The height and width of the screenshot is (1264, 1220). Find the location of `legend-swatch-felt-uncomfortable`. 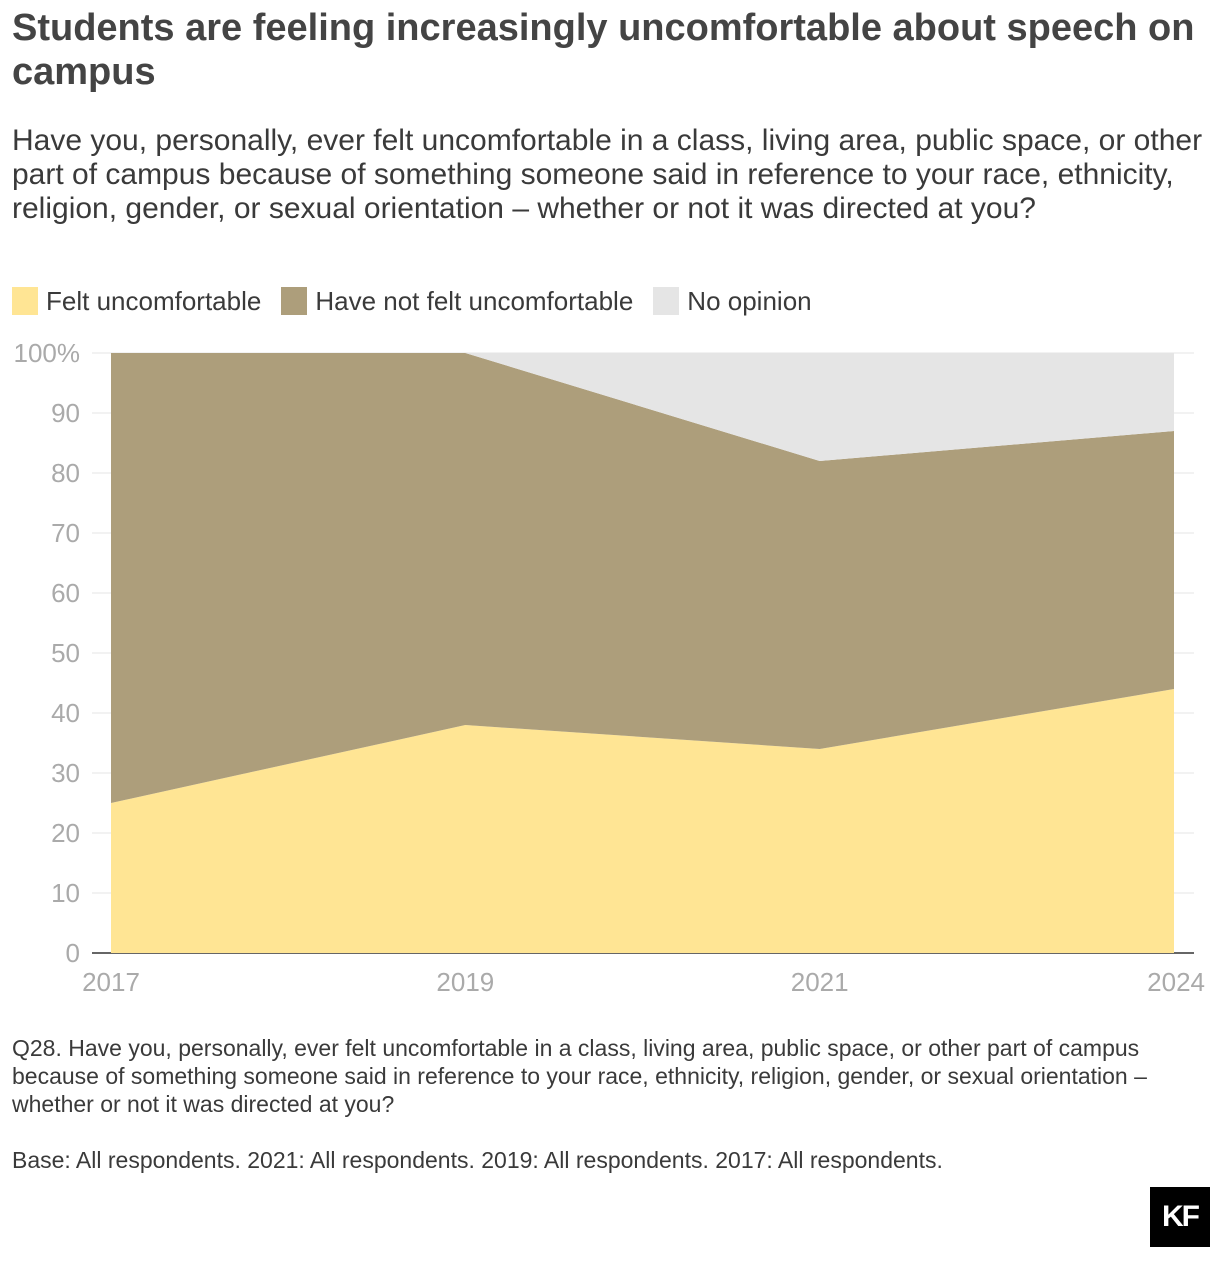

legend-swatch-felt-uncomfortable is located at coordinates (25, 301).